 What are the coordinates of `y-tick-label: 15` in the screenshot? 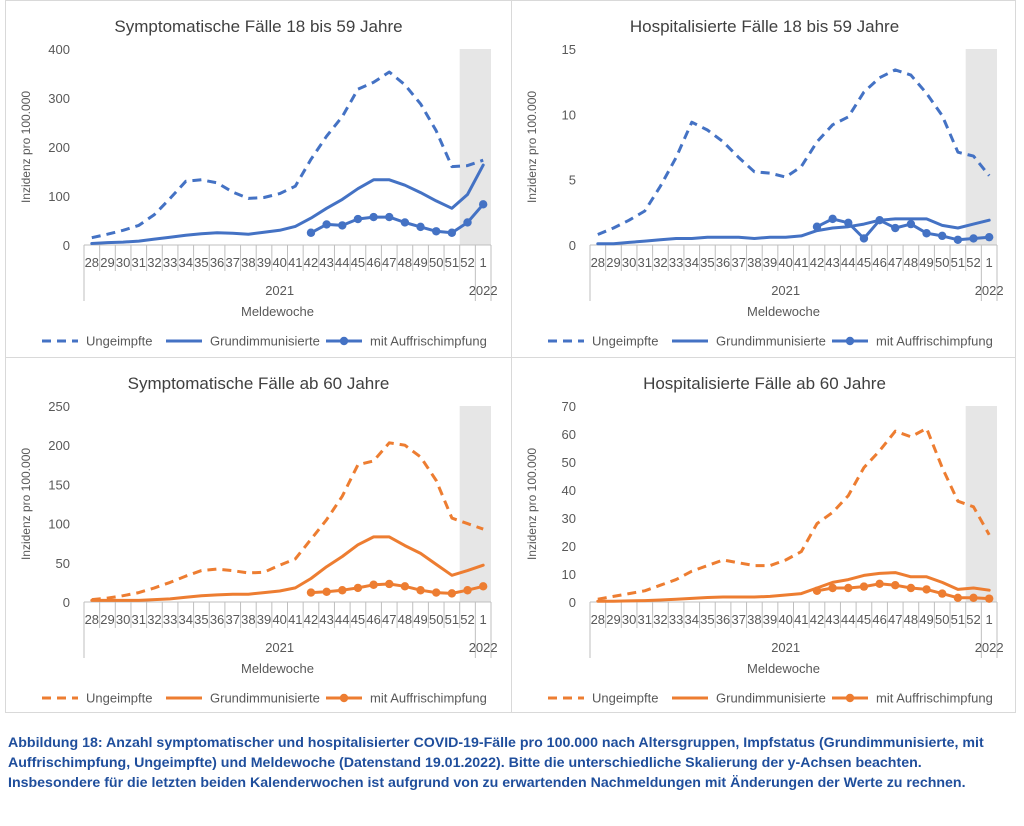 It's located at (569, 49).